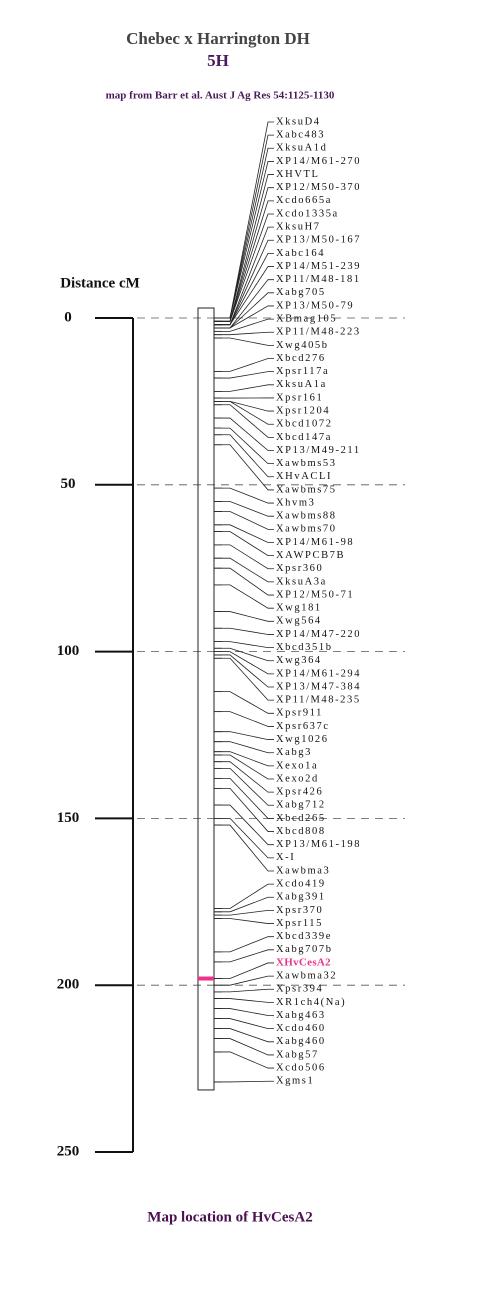  Describe the element at coordinates (299, 923) in the screenshot. I see `marker-label: Xpsr115` at that location.